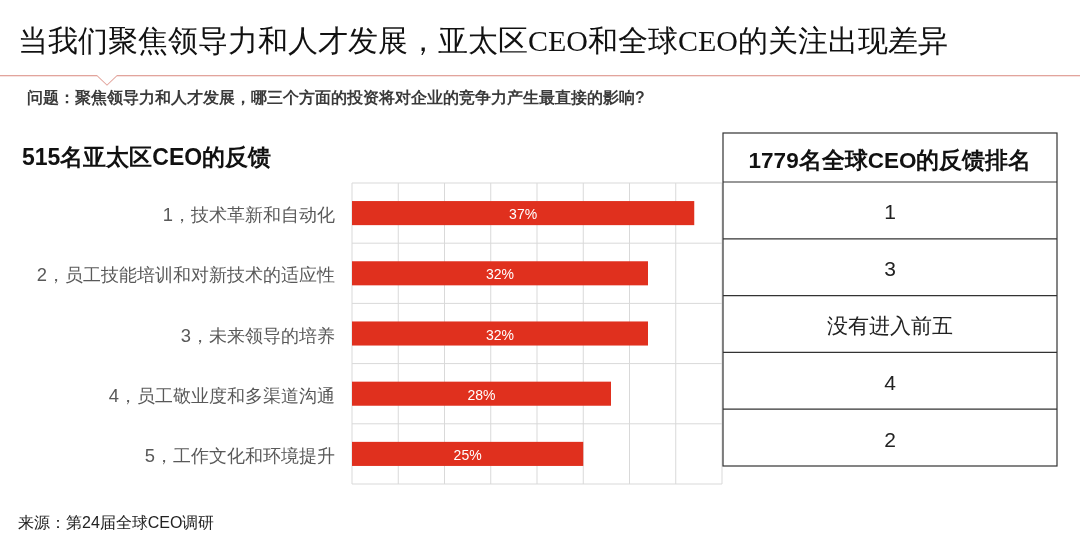 The width and height of the screenshot is (1080, 550). What do you see at coordinates (239, 455) in the screenshot?
I see `y-tick-label: 5，工作文化和环境提升` at bounding box center [239, 455].